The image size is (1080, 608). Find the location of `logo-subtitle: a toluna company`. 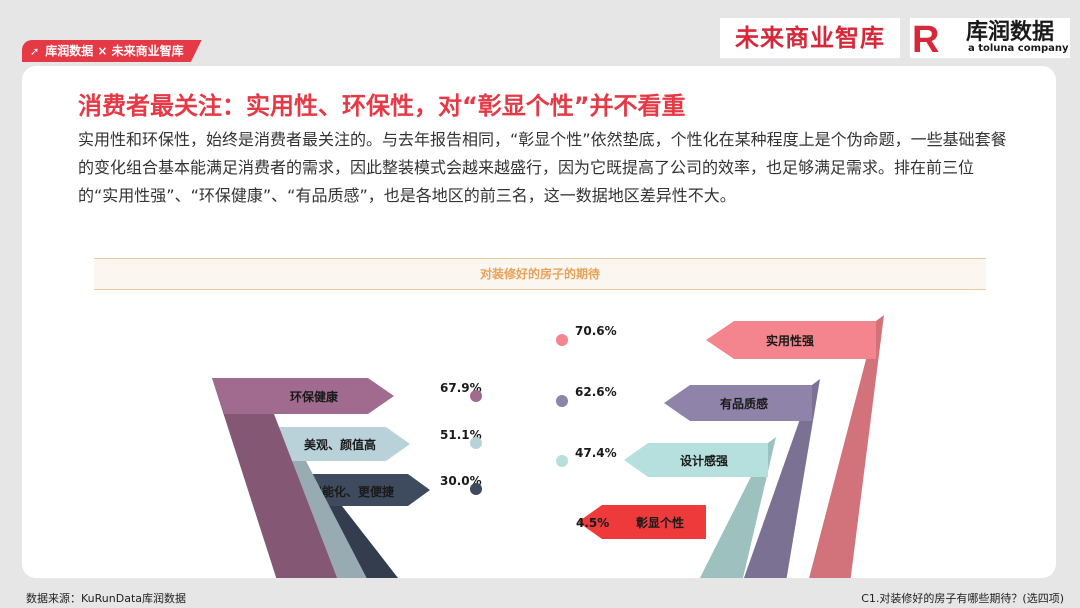

logo-subtitle: a toluna company is located at coordinates (1018, 48).